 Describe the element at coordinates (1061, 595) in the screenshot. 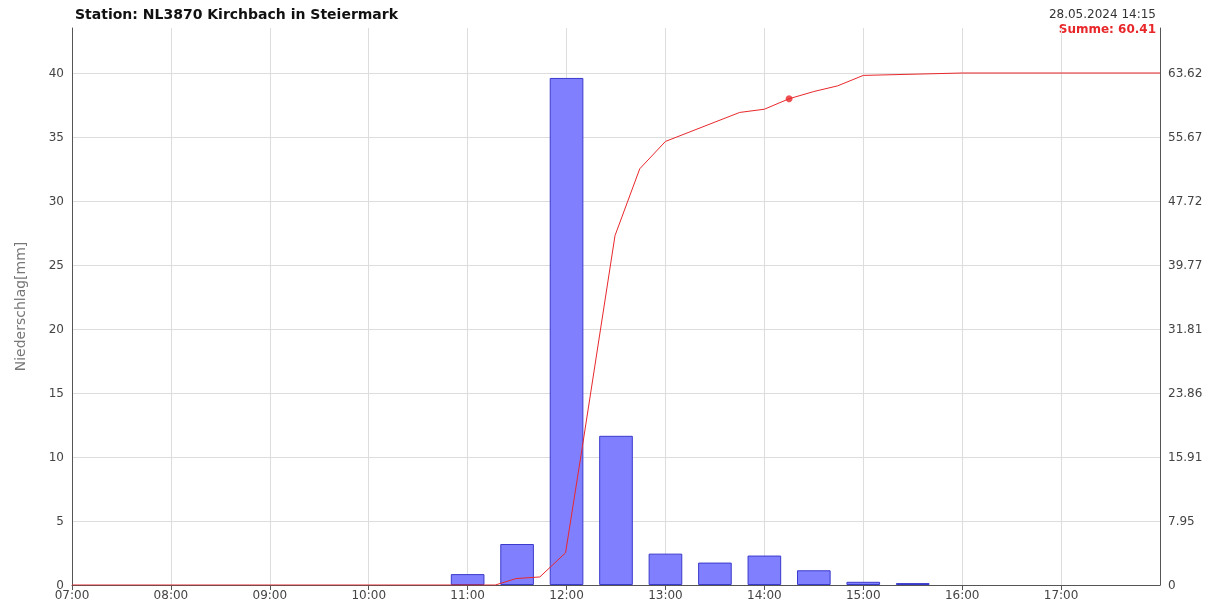

I see `x-tick-label: 17:00` at that location.